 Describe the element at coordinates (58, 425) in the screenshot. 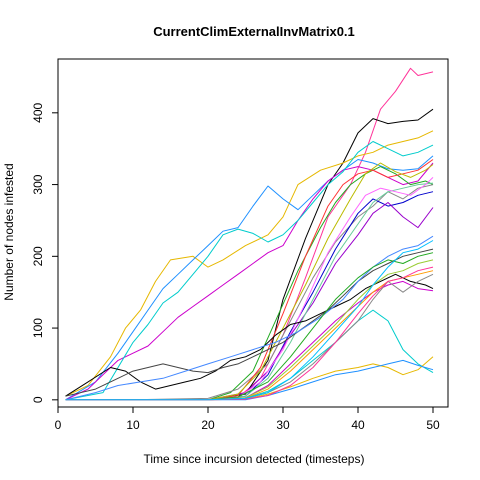

I see `x-tick-label: 0` at that location.